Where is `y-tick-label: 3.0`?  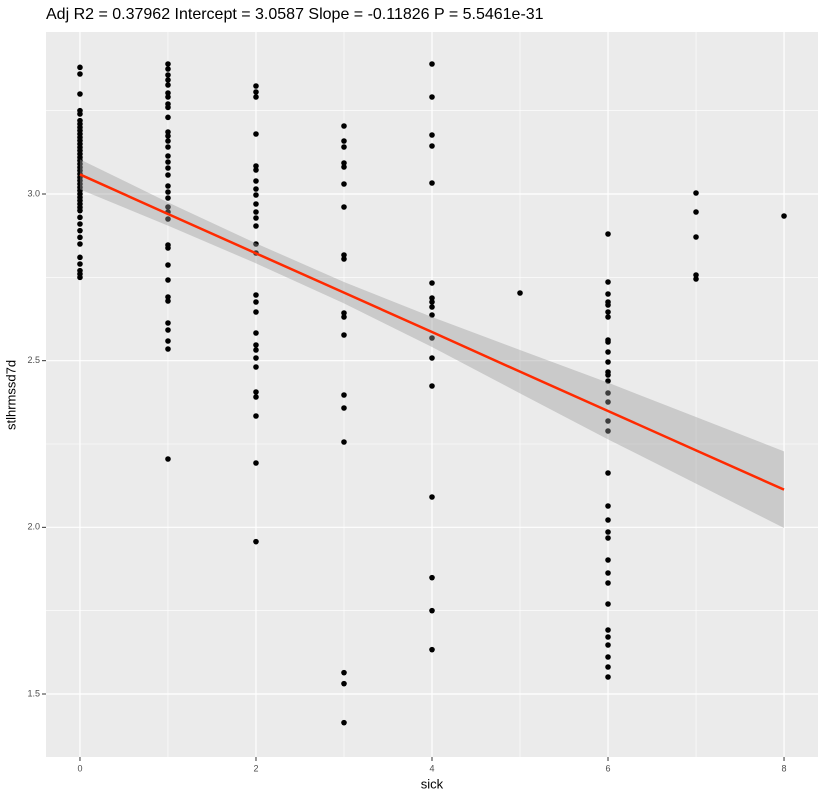 y-tick-label: 3.0 is located at coordinates (33, 193).